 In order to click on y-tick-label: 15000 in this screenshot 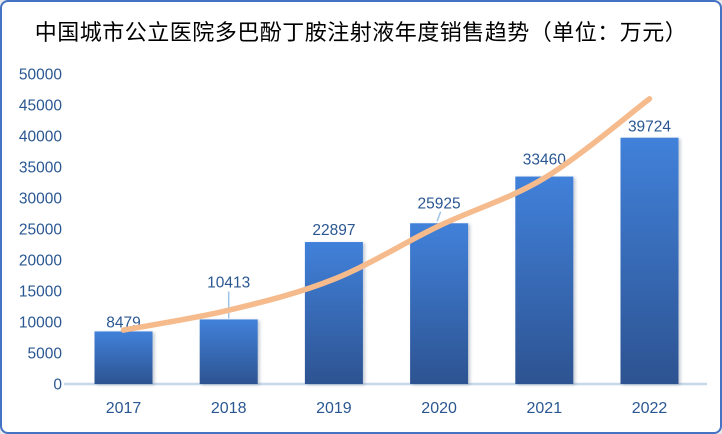, I will do `click(40, 292)`.